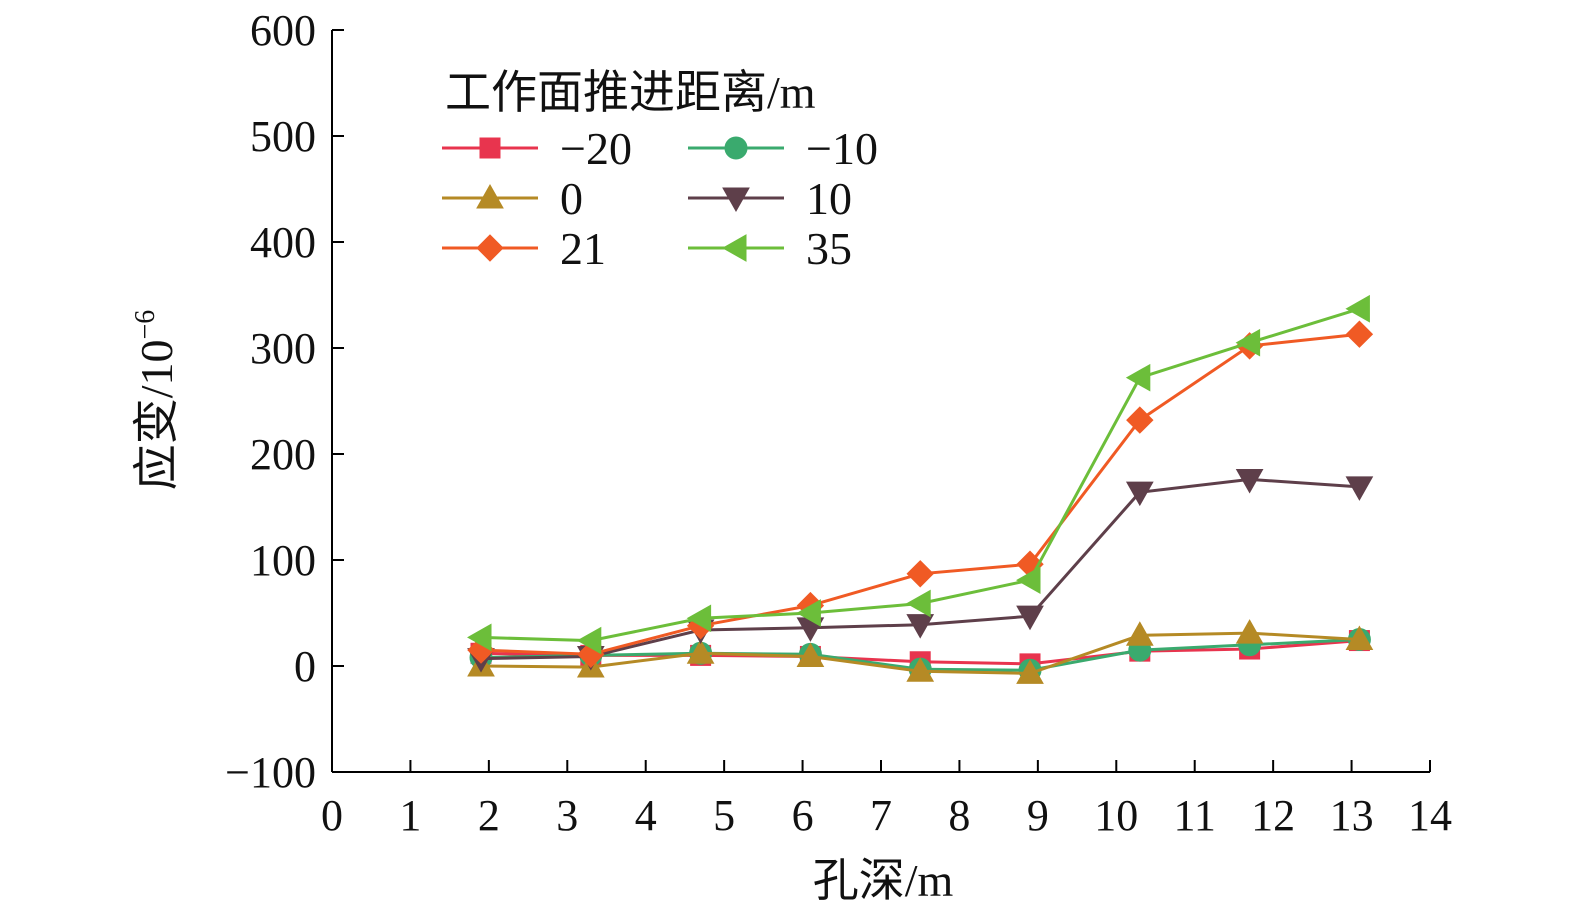  I want to click on x-tick-label: 14, so click(1430, 815).